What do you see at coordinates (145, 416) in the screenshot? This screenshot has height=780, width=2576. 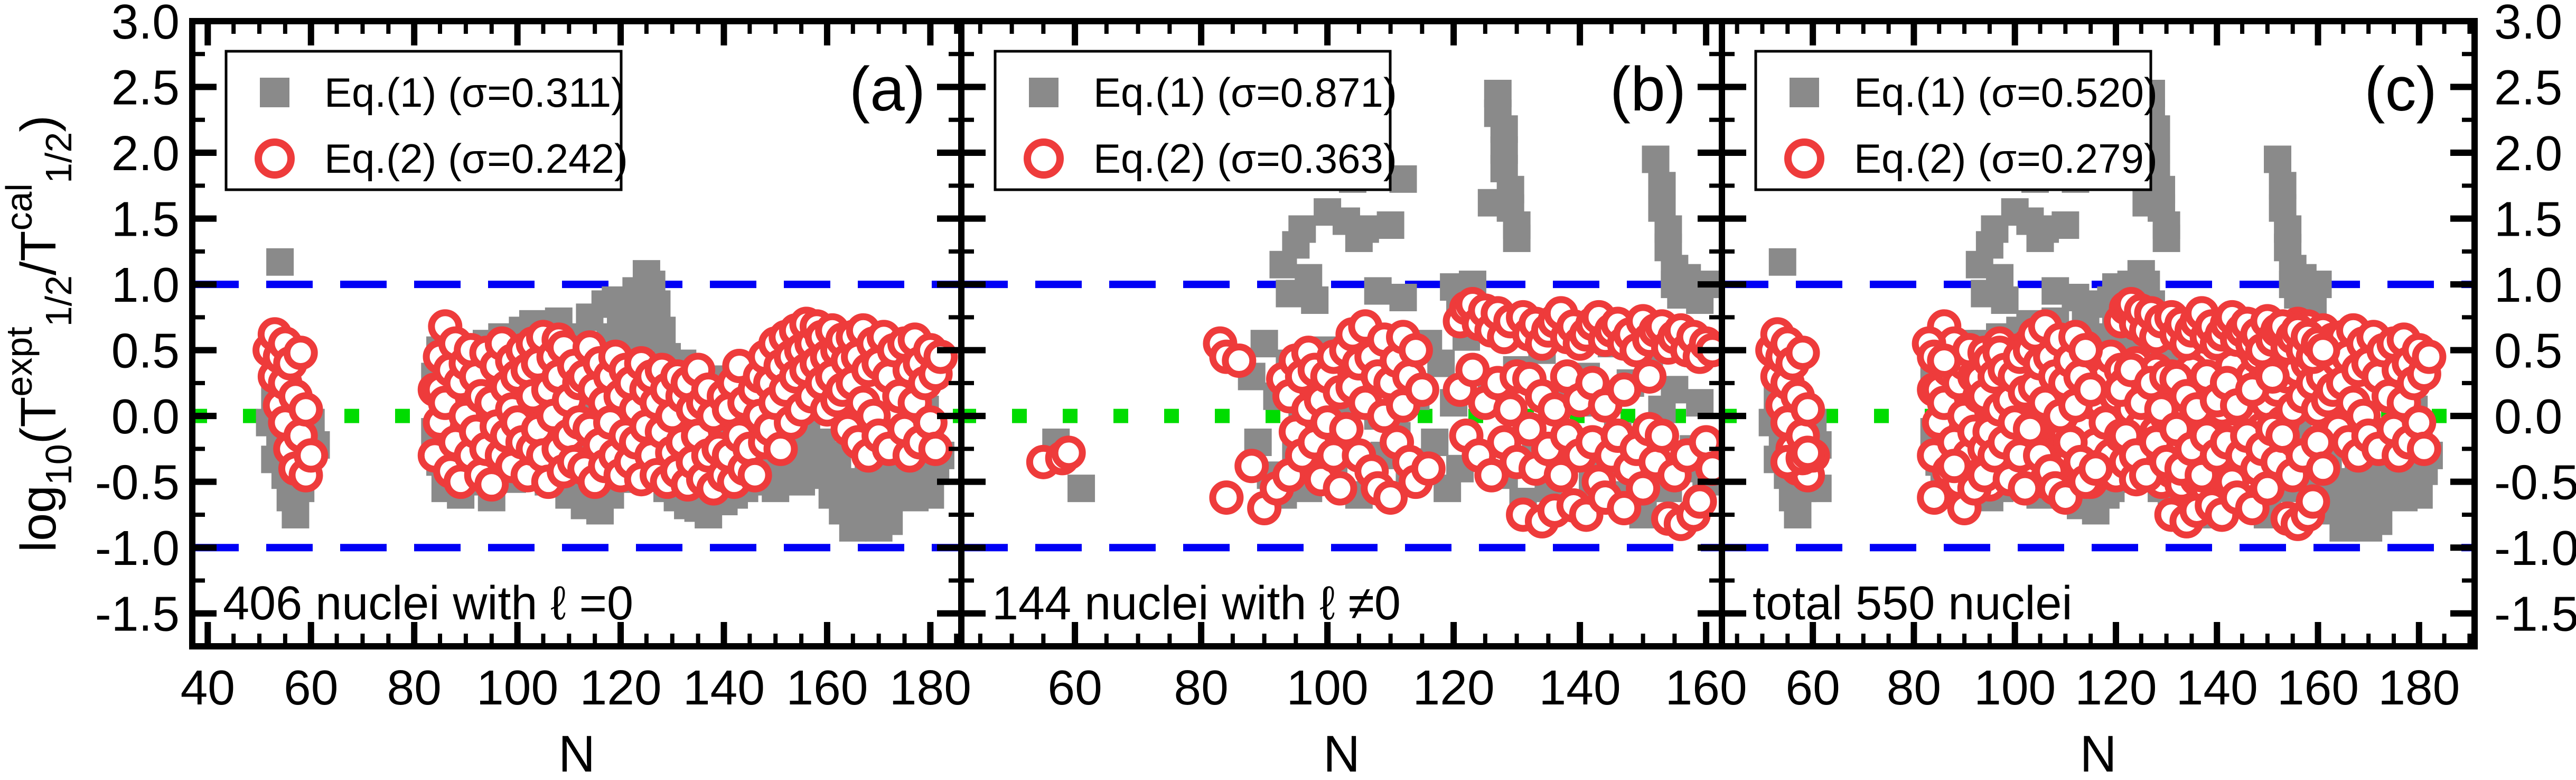 I see `y-tick-label-left: 0.0` at bounding box center [145, 416].